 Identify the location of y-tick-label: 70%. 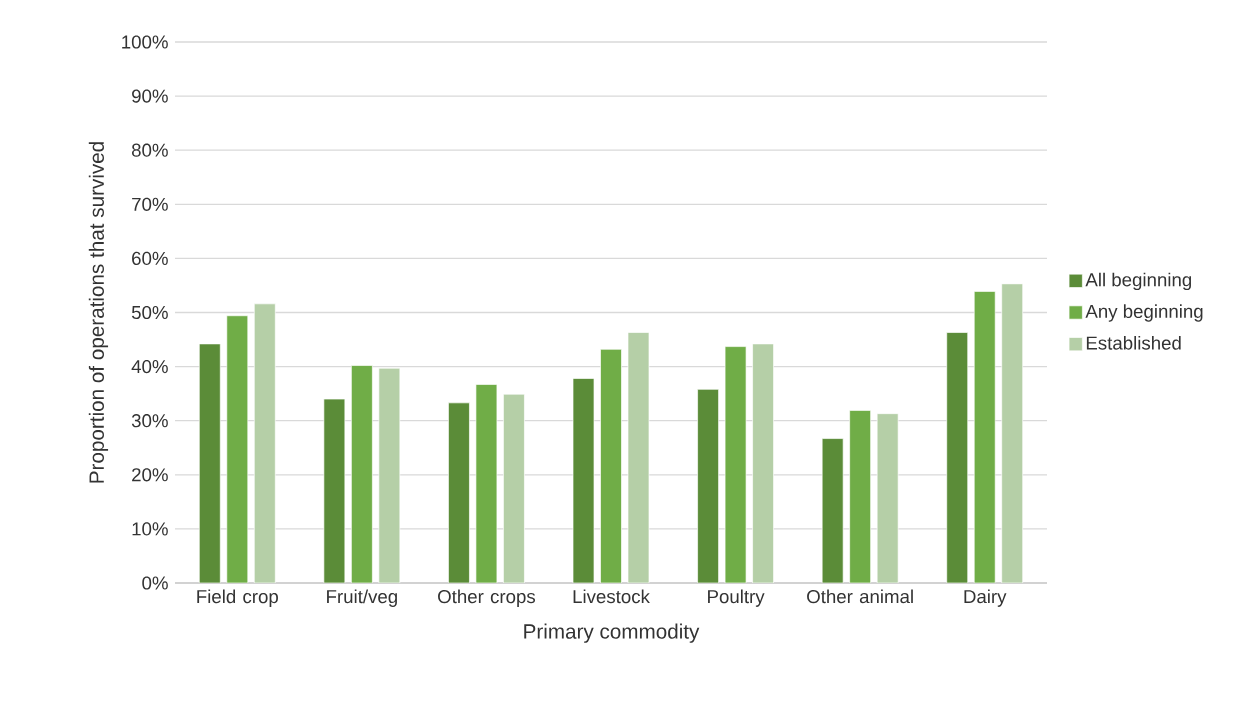
(150, 204).